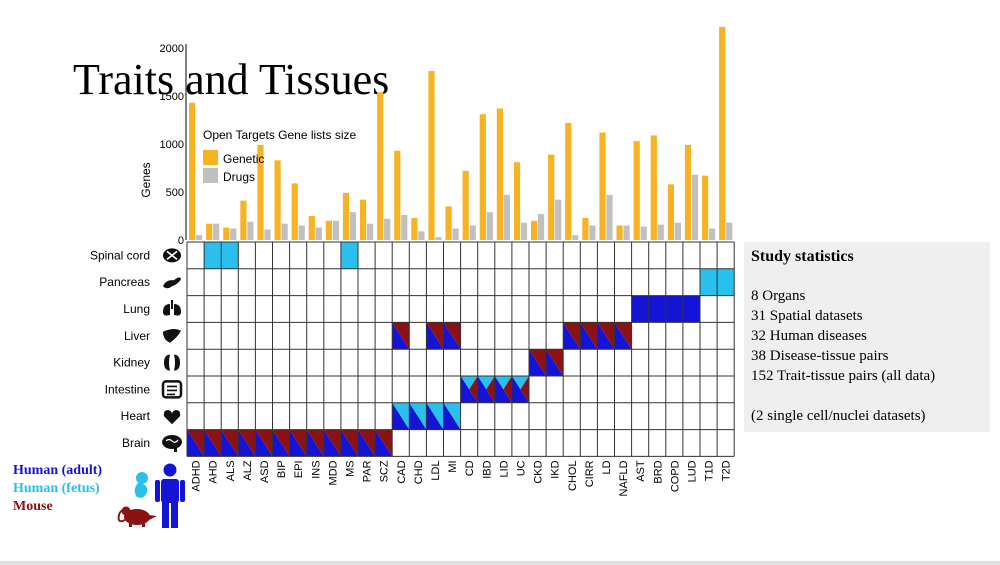  What do you see at coordinates (517, 201) in the screenshot?
I see `bar-genetic-uc` at bounding box center [517, 201].